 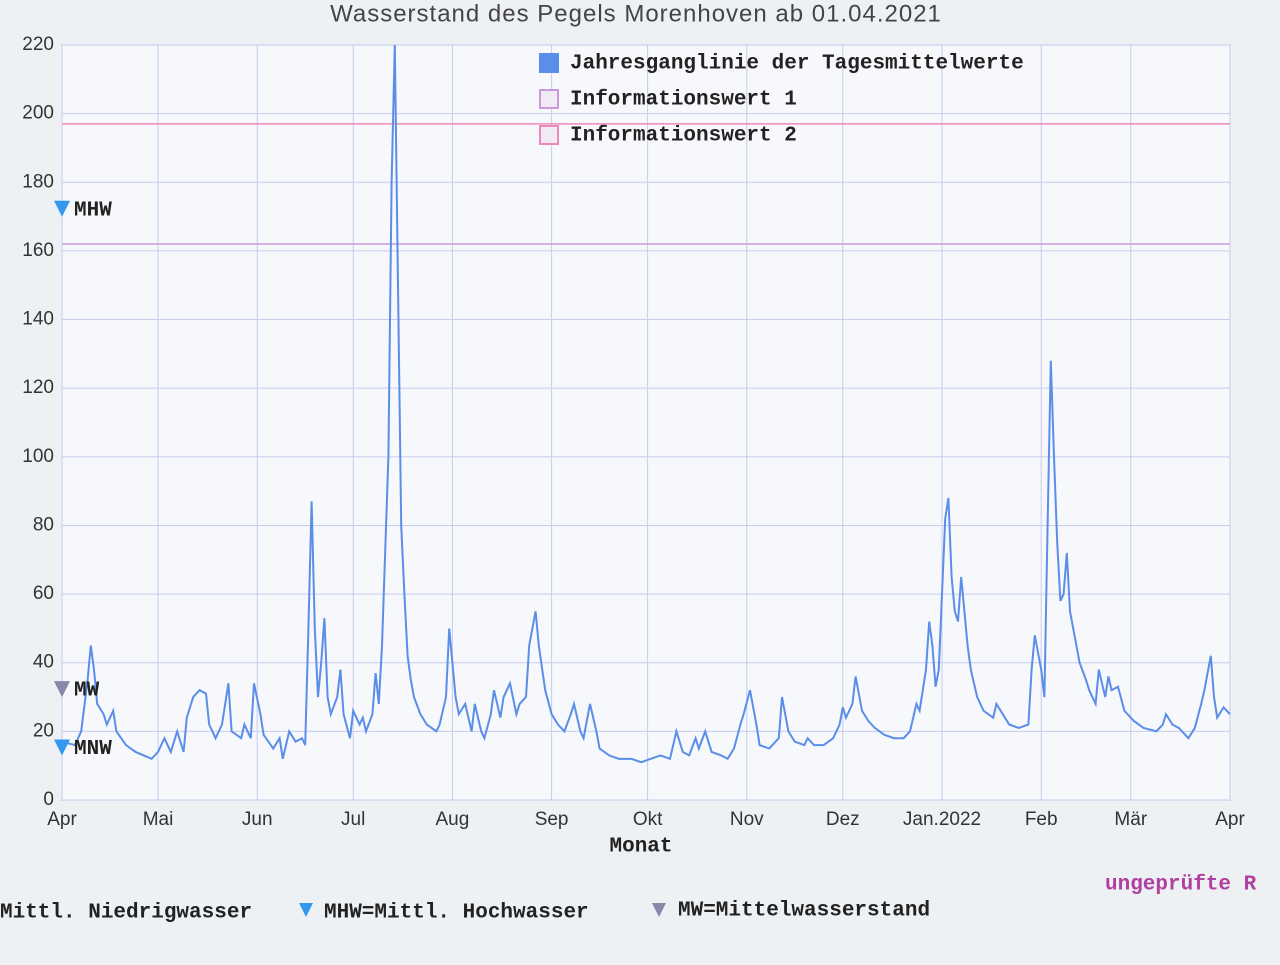 What do you see at coordinates (38, 387) in the screenshot?
I see `y-tick-label: 120` at bounding box center [38, 387].